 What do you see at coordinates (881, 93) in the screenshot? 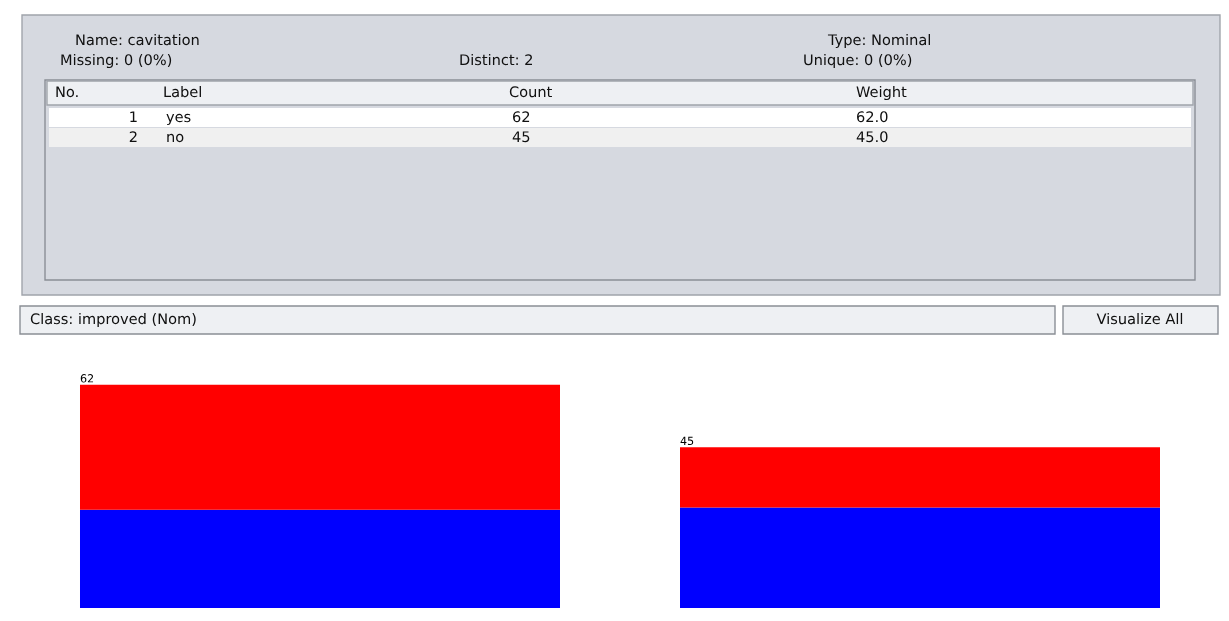
I see `text: Weight` at bounding box center [881, 93].